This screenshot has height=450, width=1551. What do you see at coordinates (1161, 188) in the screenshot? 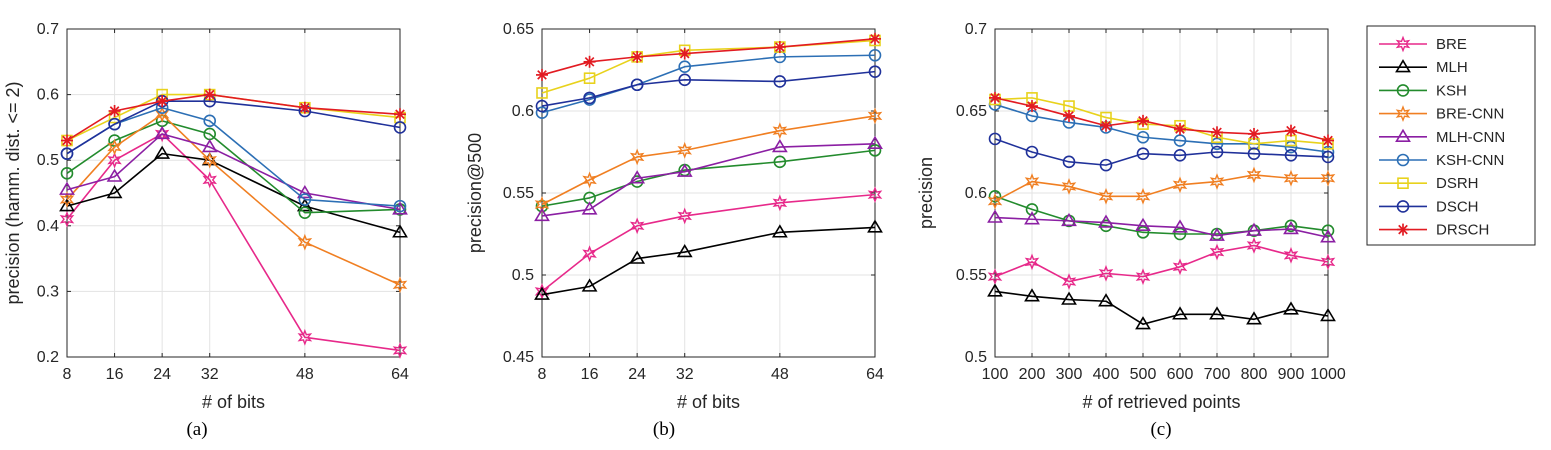
I see `series-bre-cnn` at bounding box center [1161, 188].